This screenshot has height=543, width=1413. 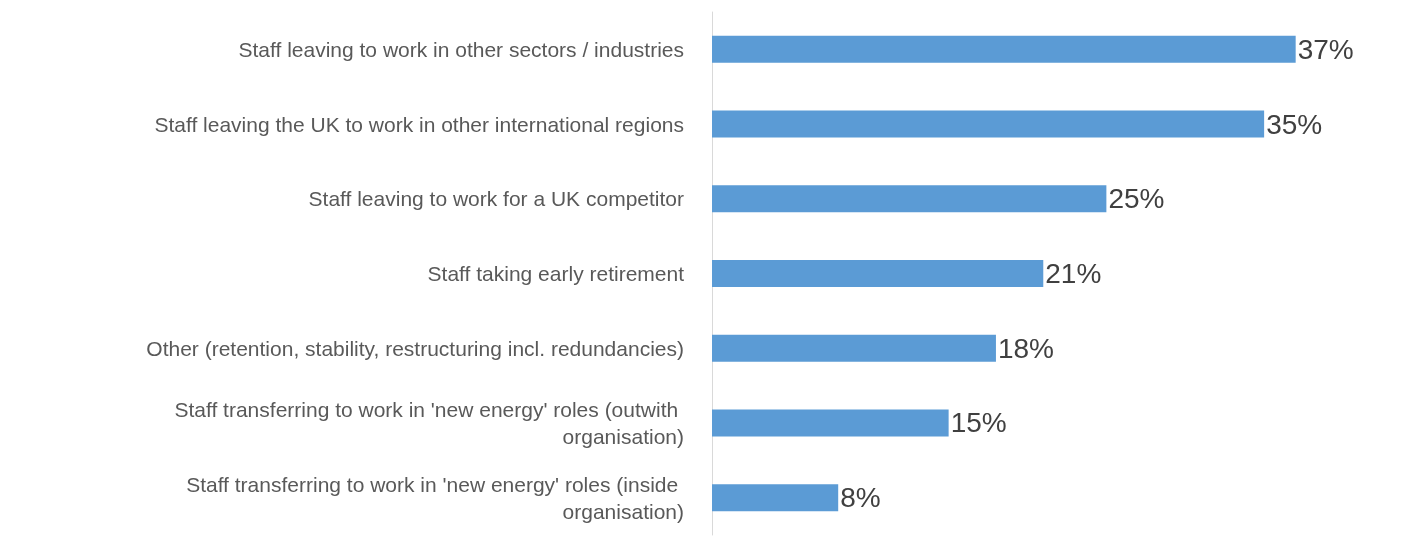 I want to click on data-label: 35%, so click(x=1294, y=124).